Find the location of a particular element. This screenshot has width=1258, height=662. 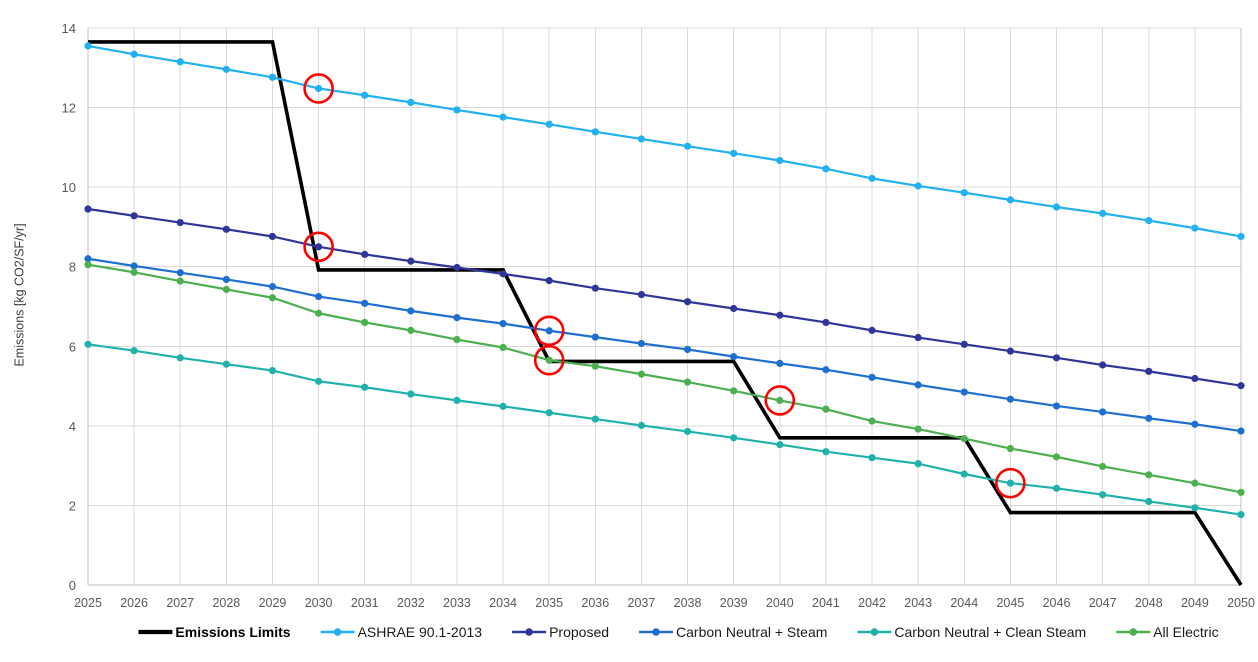

y-tick-label: 4 is located at coordinates (72, 426).